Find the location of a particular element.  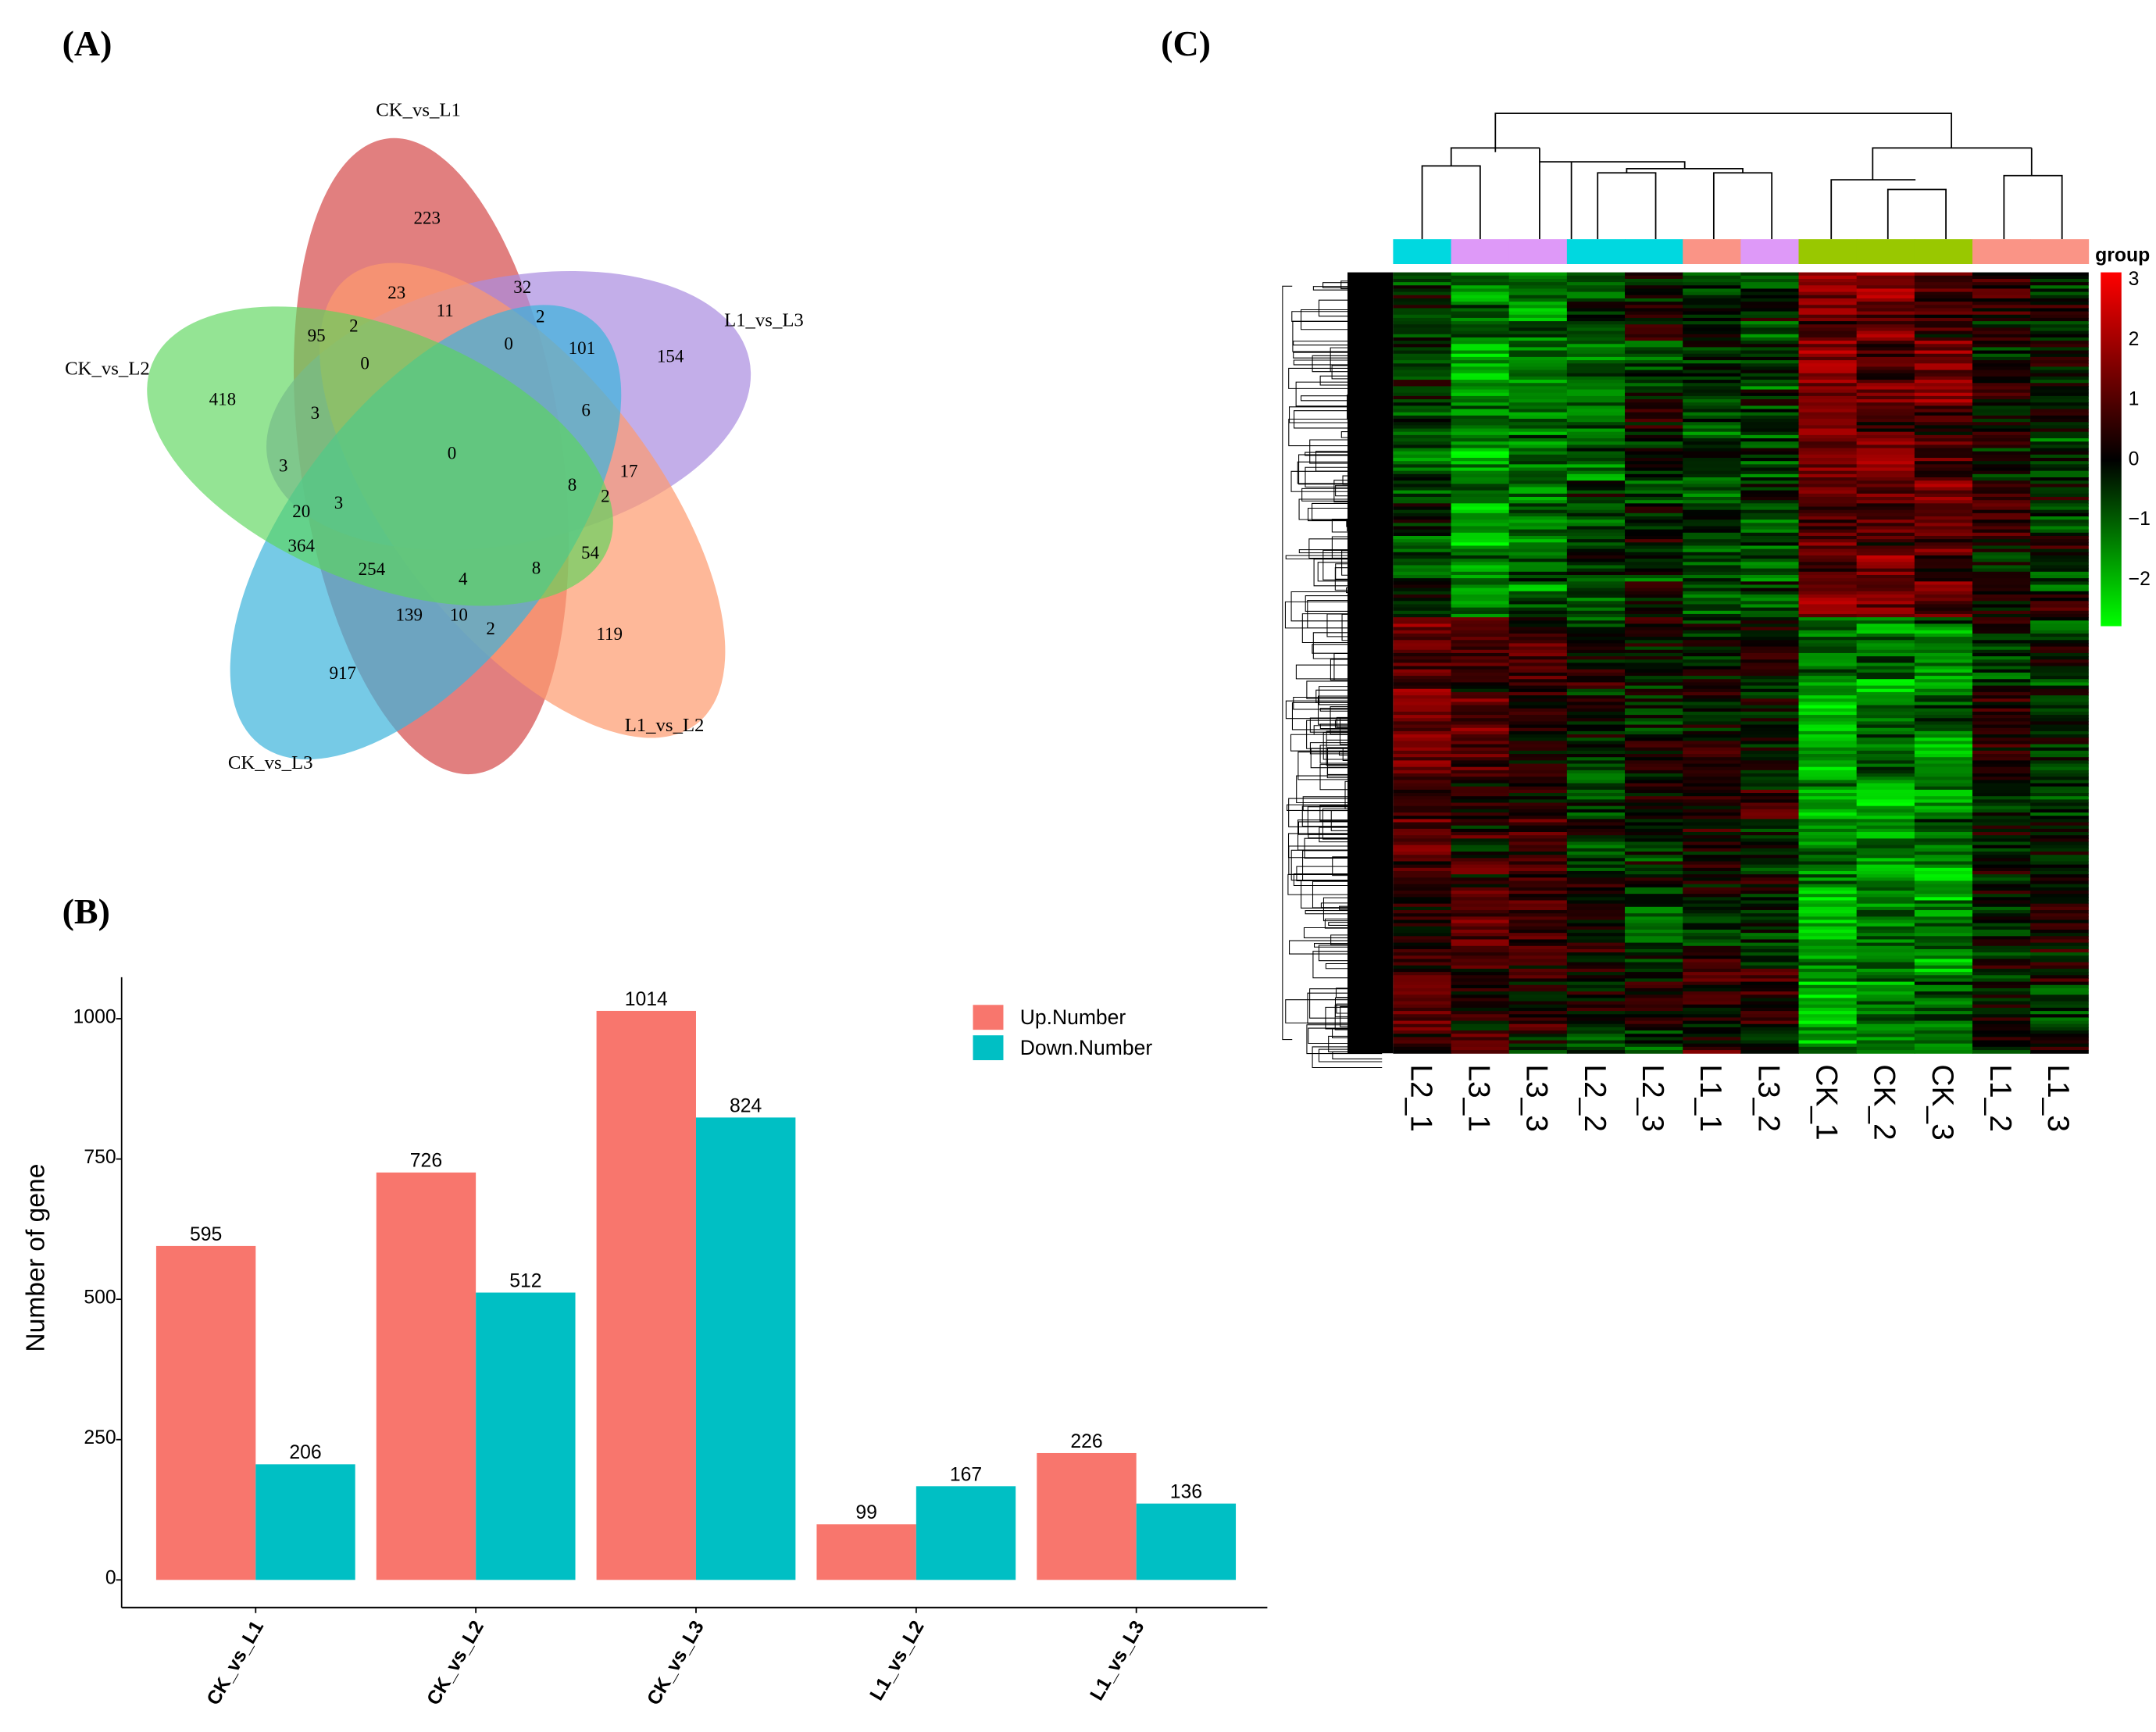

venn-count: 2 is located at coordinates (491, 628).